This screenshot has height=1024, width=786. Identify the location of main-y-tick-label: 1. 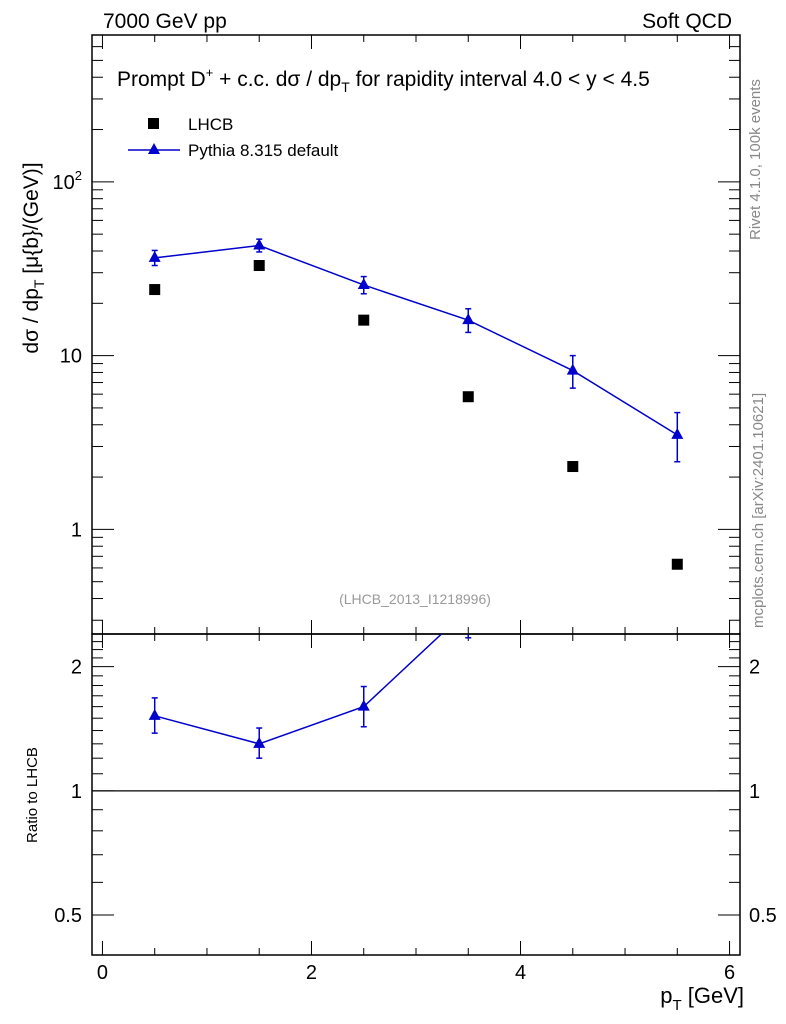
(76, 530).